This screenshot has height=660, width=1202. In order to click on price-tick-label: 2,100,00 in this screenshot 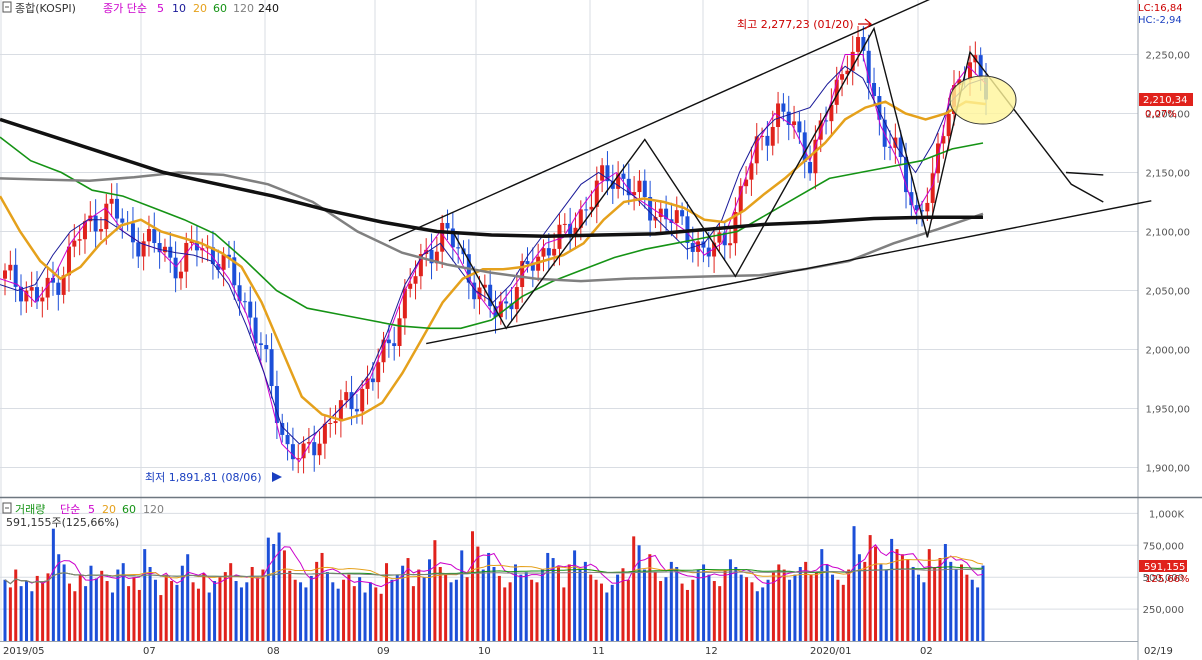, I will do `click(1167, 233)`.